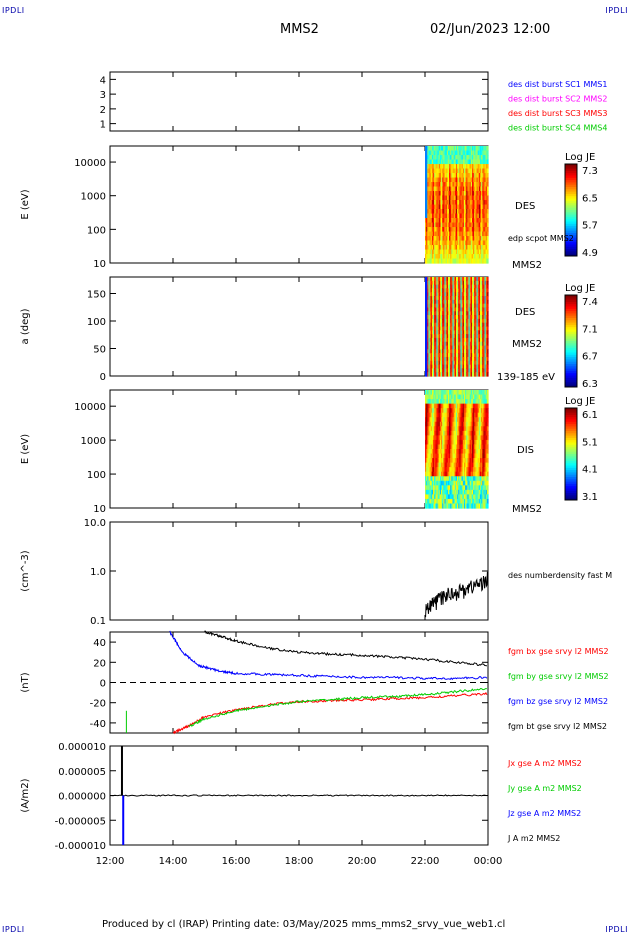 This screenshot has height=934, width=630. I want to click on des_pitch-ytick-label: 150, so click(96, 295).